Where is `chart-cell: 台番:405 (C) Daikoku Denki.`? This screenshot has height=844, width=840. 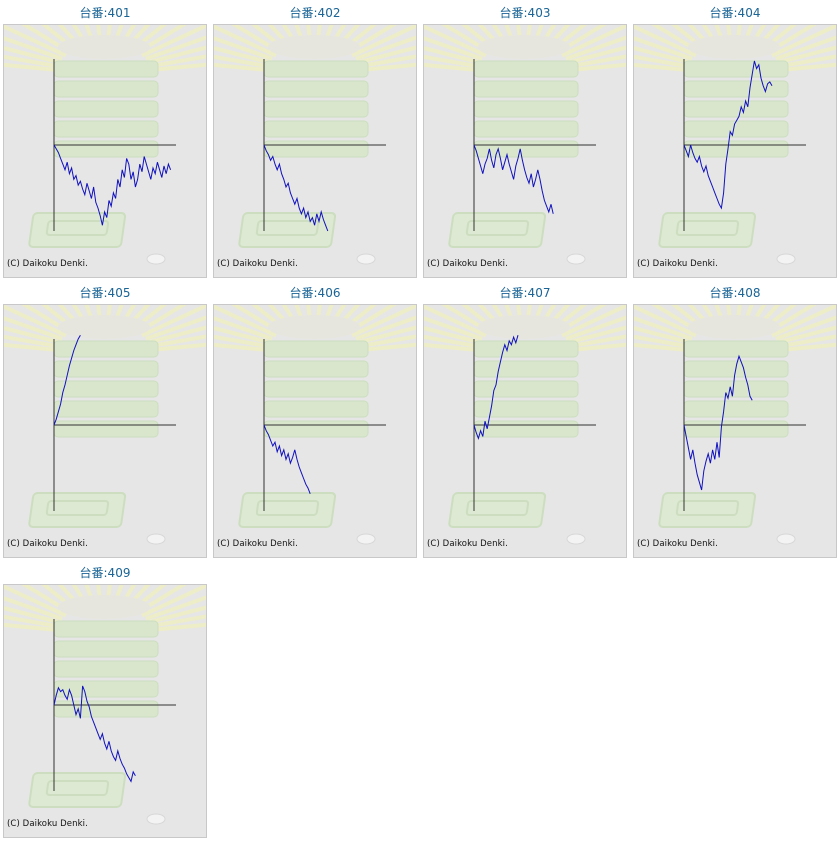 chart-cell: 台番:405 (C) Daikoku Denki. is located at coordinates (105, 420).